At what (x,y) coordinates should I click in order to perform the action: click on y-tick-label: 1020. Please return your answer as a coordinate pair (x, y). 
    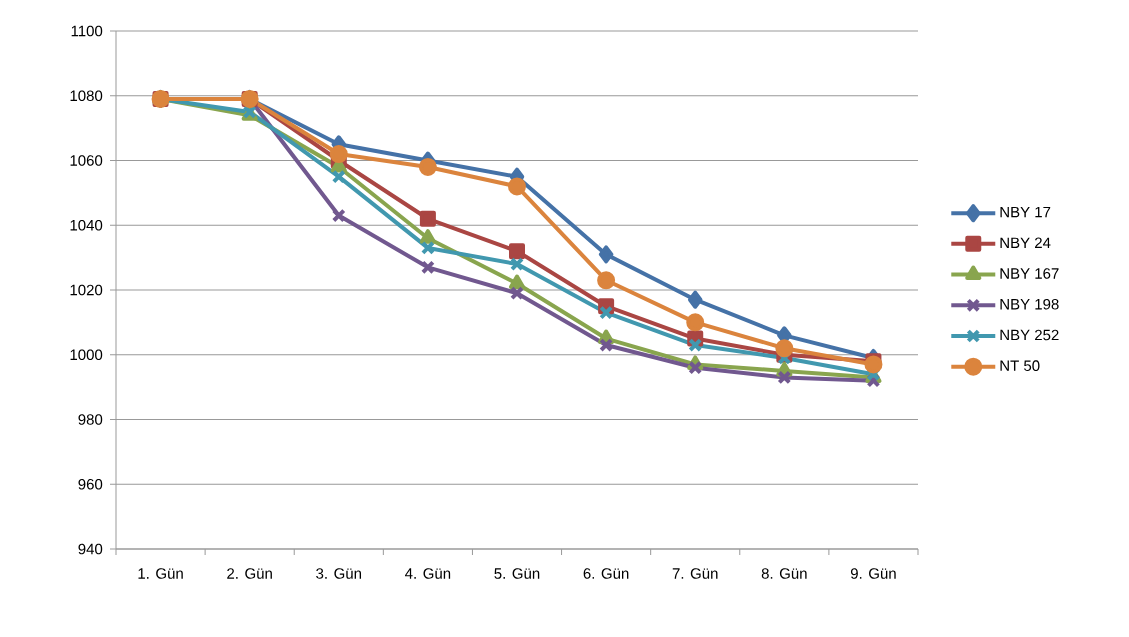
    Looking at the image, I should click on (86, 290).